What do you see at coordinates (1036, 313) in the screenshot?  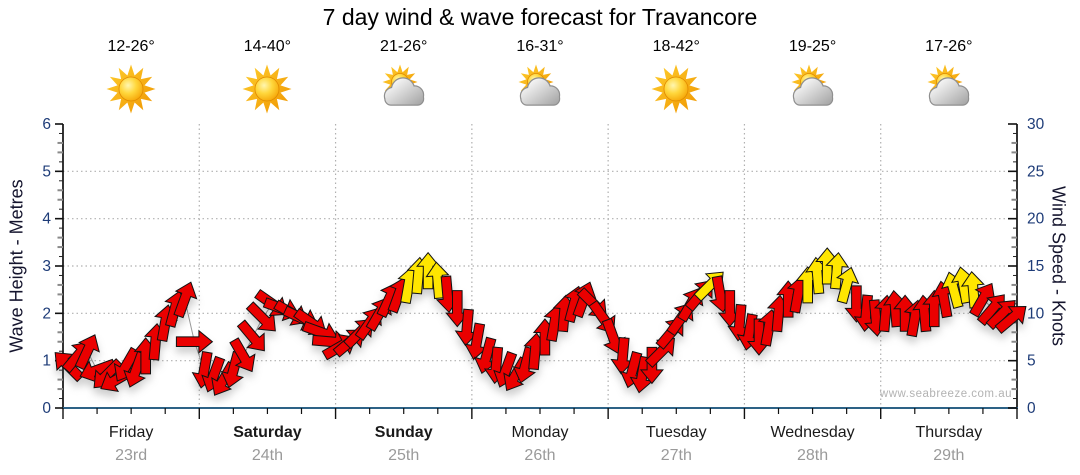 I see `right-tick-label: 10` at bounding box center [1036, 313].